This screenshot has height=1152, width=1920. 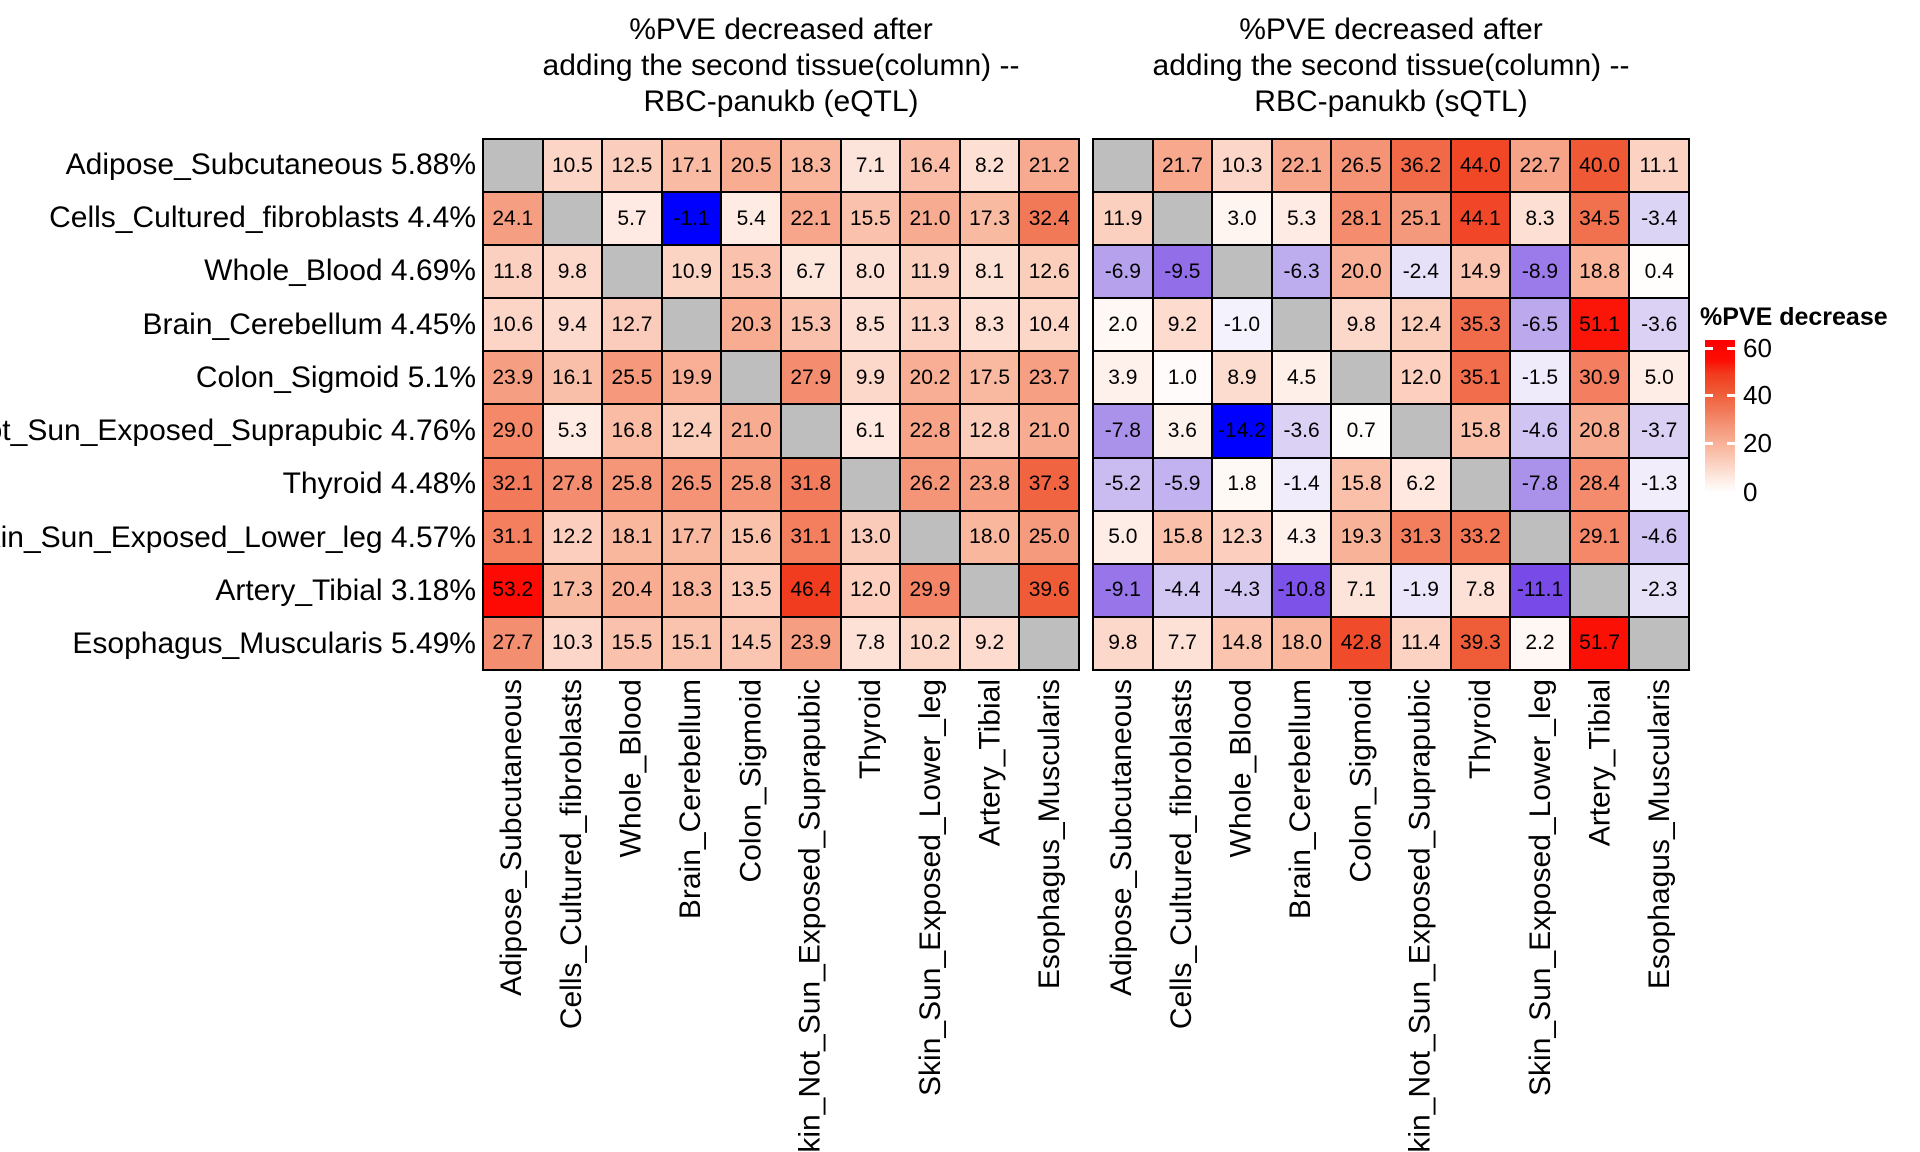 What do you see at coordinates (1480, 729) in the screenshot?
I see `column-tissue-label-sqtl: Thyroid` at bounding box center [1480, 729].